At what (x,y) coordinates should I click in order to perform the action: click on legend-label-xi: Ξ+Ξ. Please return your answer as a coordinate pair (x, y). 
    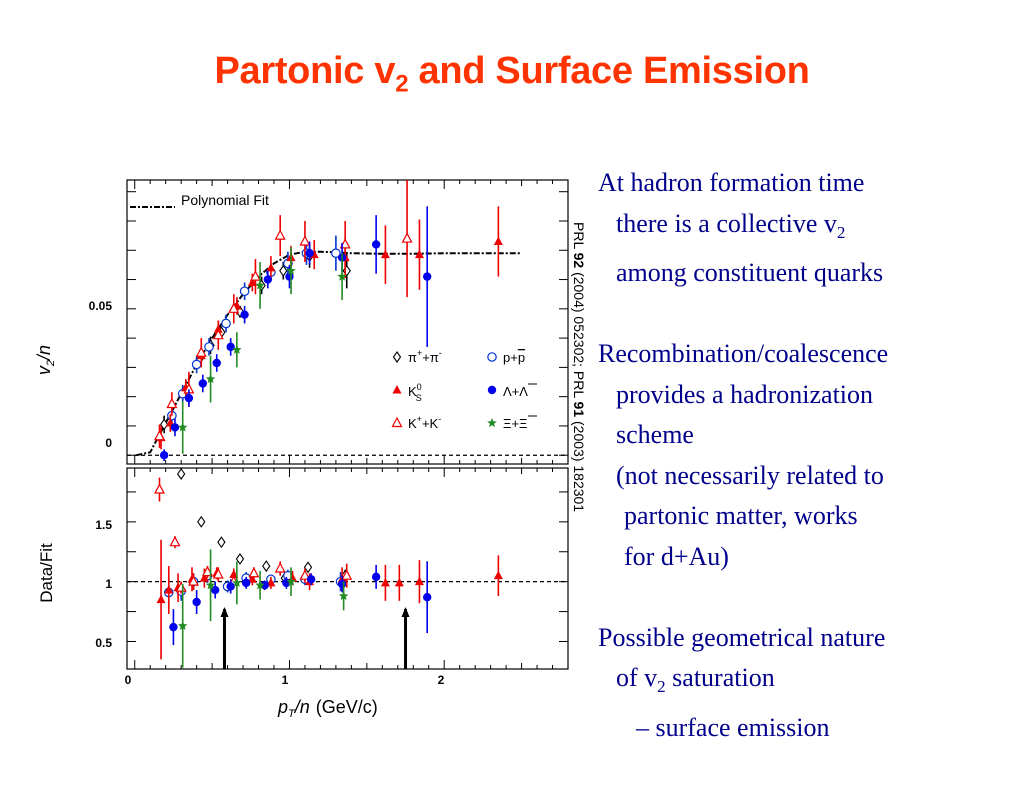
    Looking at the image, I should click on (515, 423).